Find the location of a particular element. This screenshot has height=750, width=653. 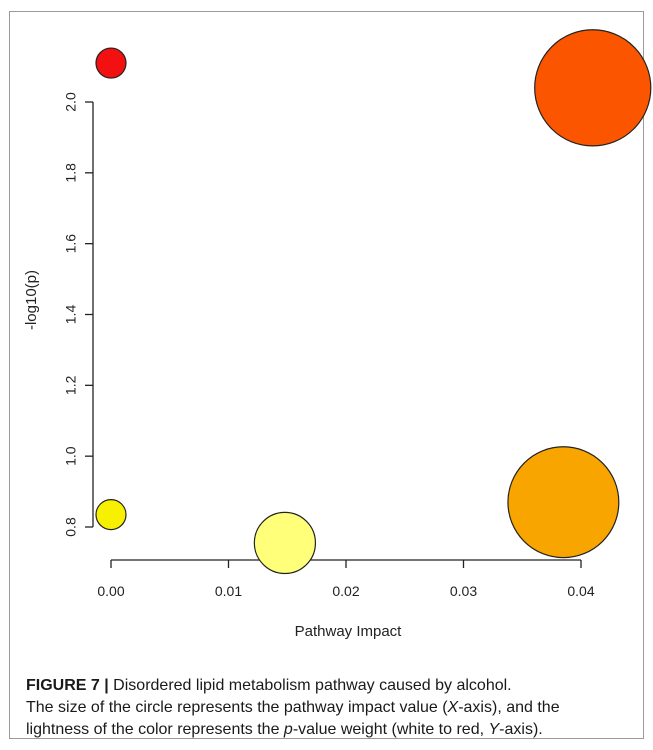

x-tick-label: 0.00 is located at coordinates (110, 591).